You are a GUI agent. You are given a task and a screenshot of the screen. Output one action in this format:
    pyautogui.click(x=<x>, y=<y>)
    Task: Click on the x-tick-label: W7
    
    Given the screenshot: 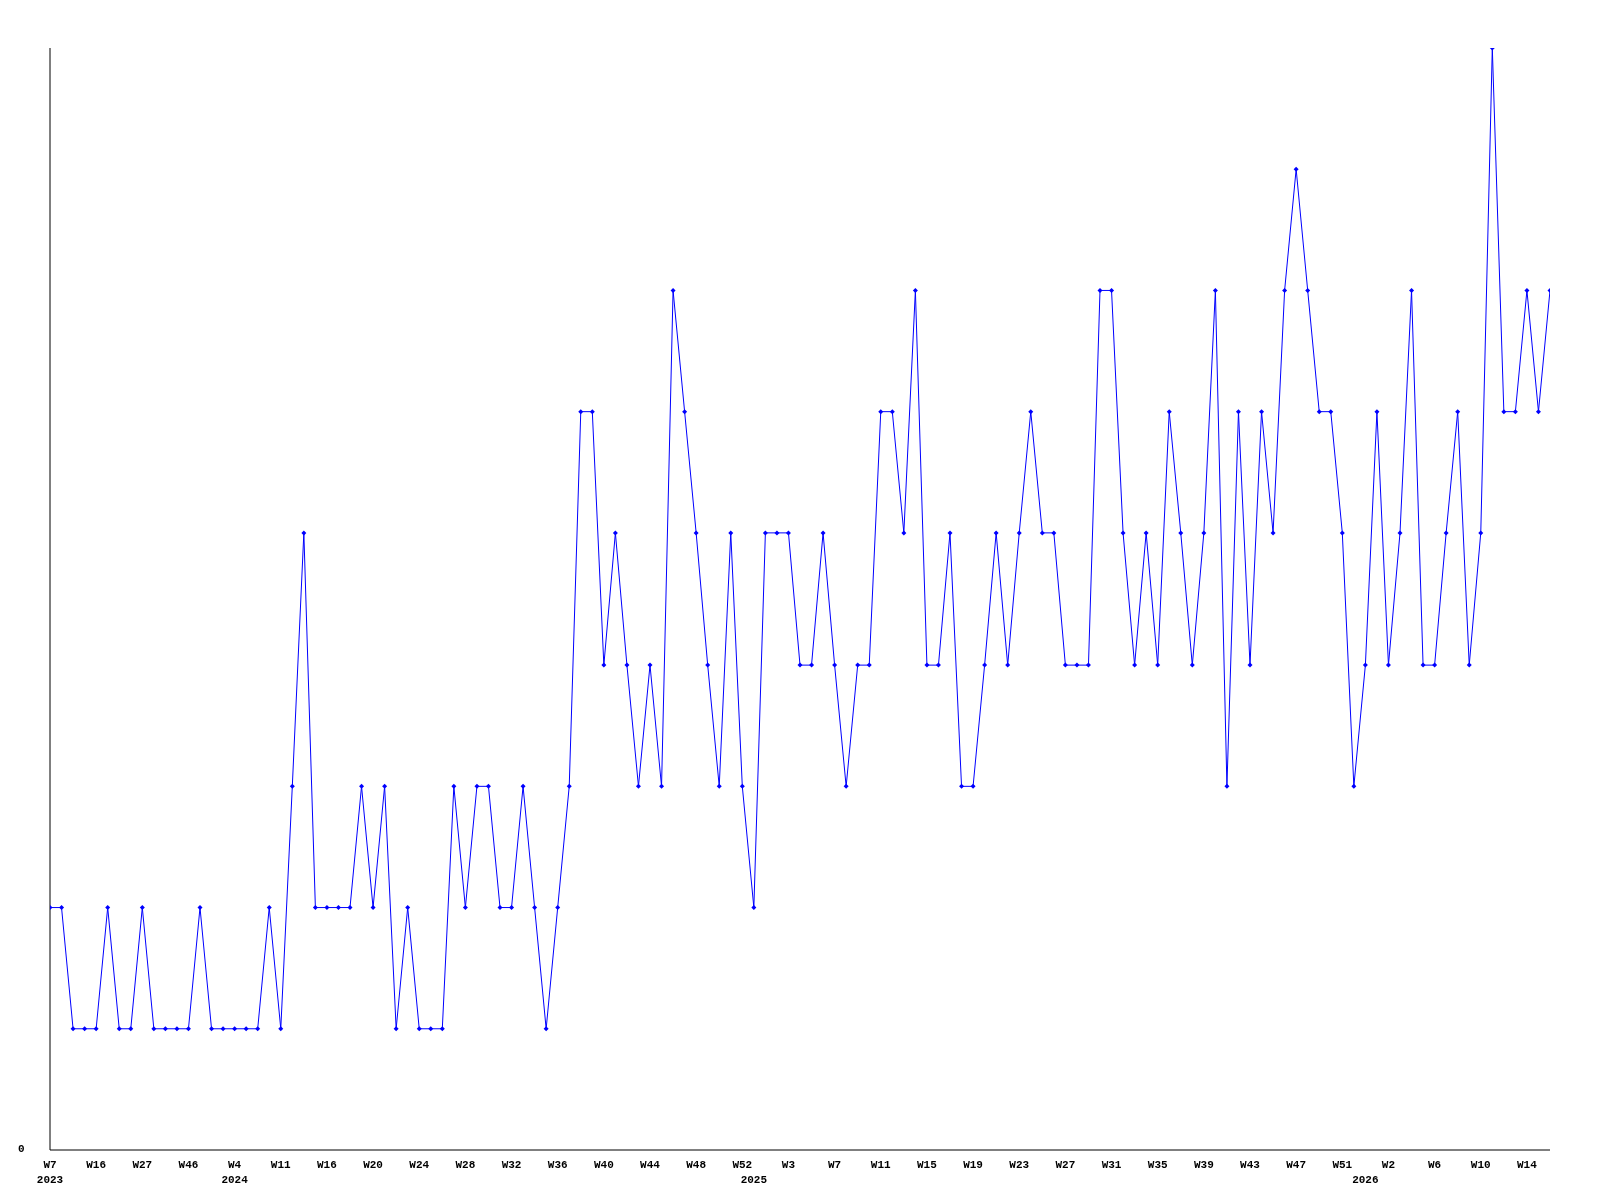 What is the action you would take?
    pyautogui.click(x=835, y=1165)
    